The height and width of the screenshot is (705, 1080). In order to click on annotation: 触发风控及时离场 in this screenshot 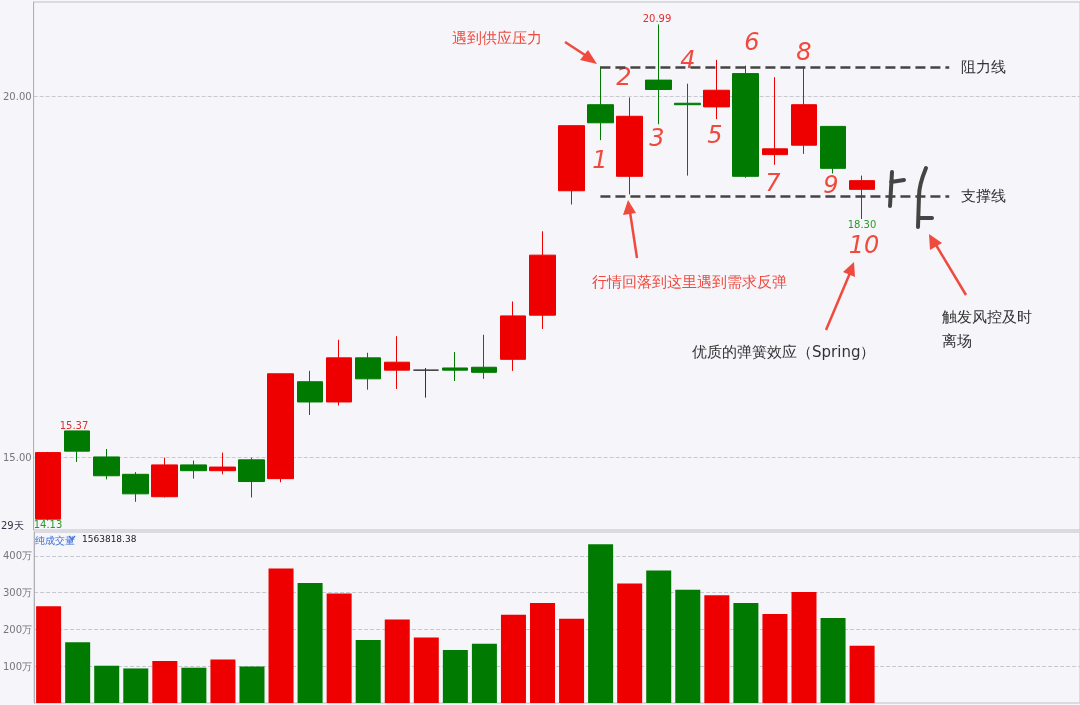, I will do `click(987, 329)`.